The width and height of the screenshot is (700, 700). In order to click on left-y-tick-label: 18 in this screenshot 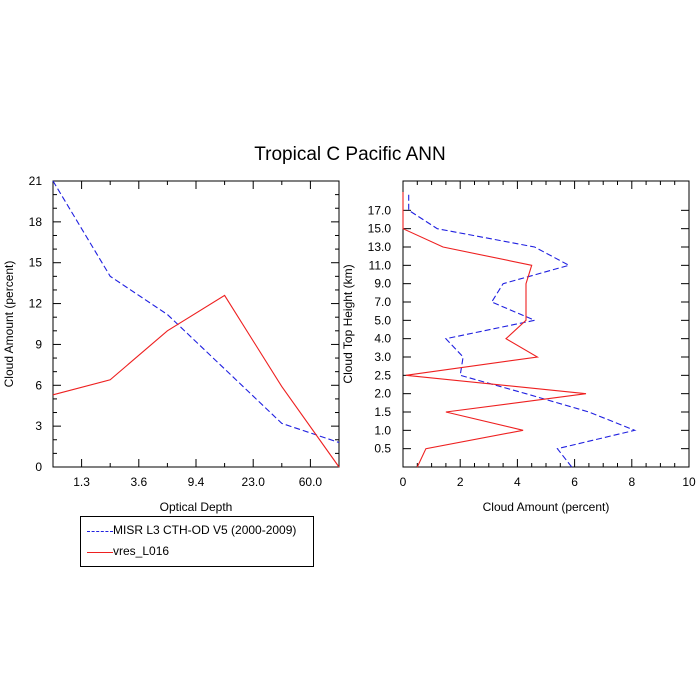, I will do `click(36, 222)`.